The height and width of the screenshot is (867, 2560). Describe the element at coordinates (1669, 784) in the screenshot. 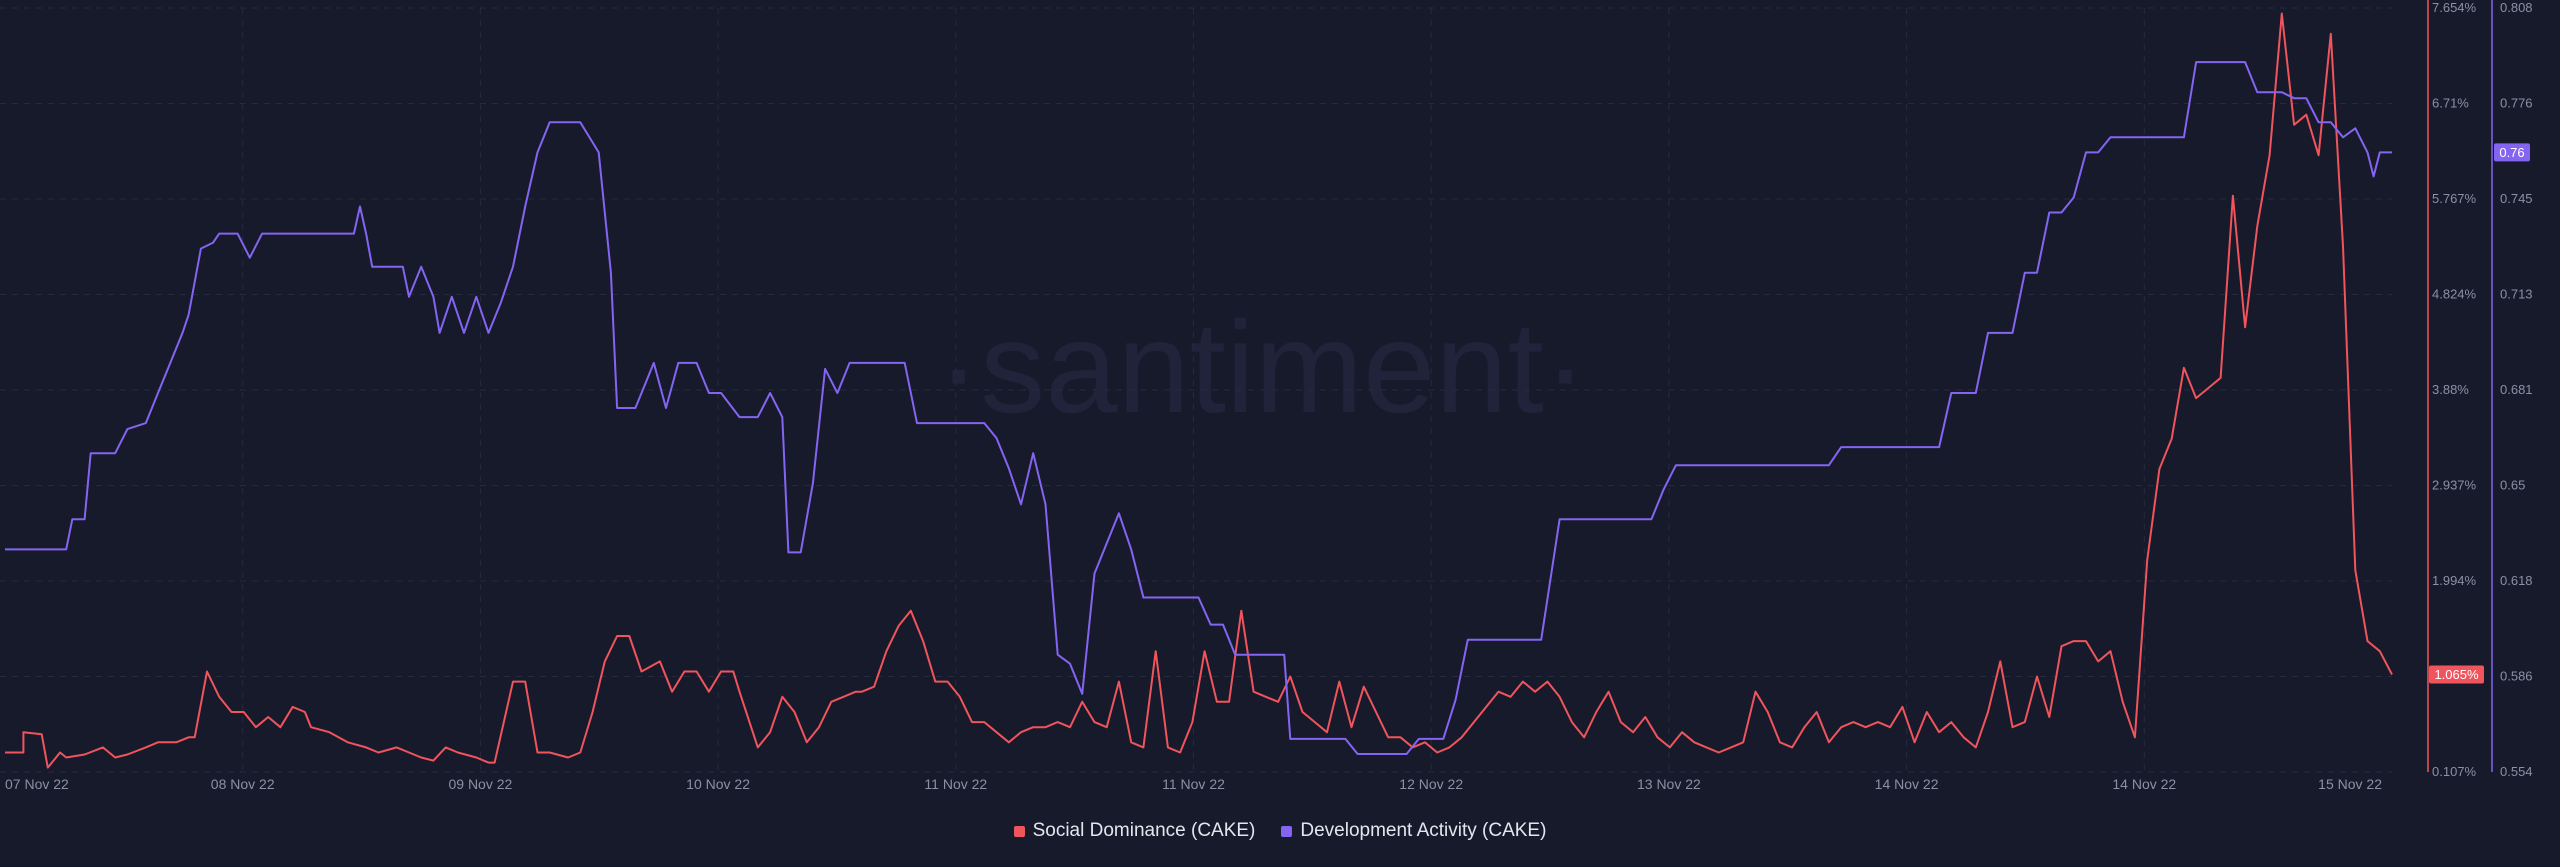

I see `x-tick-label: 13 Nov 22` at that location.